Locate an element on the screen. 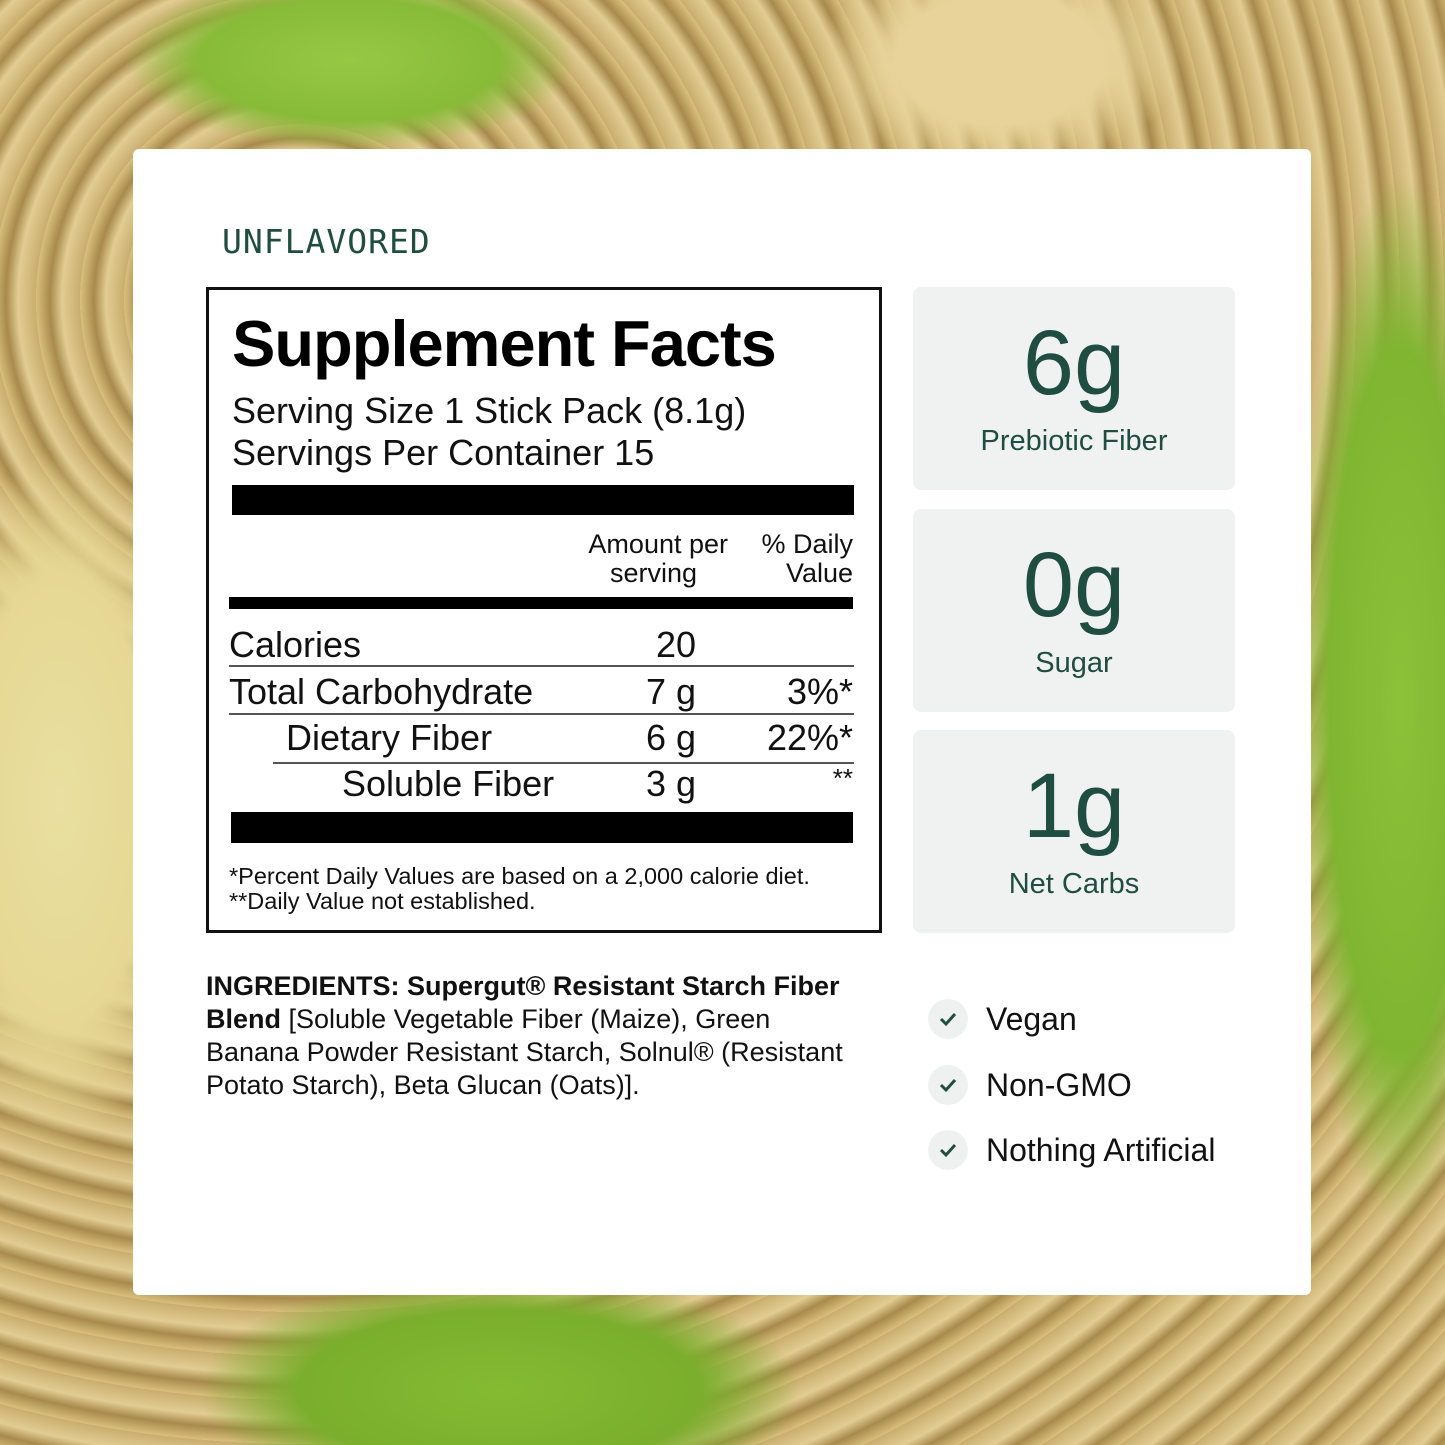 This screenshot has width=1445, height=1445. stat-card-net-carbs: 1g Net Carbs is located at coordinates (1074, 831).